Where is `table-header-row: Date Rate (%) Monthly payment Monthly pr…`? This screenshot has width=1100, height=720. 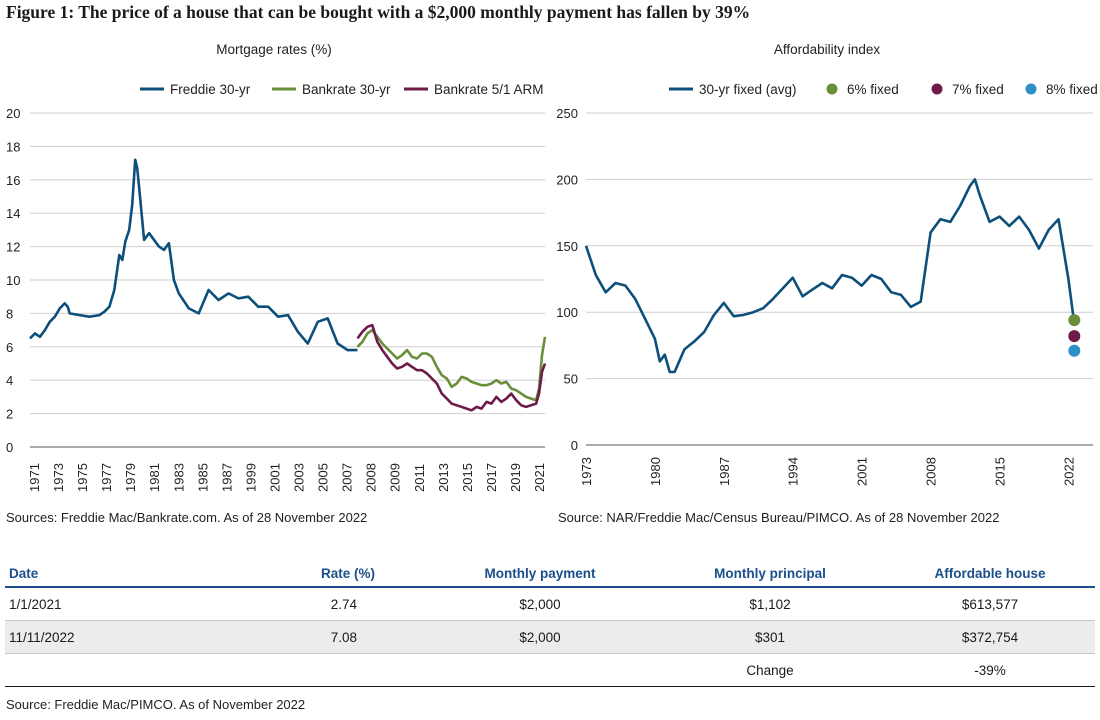
table-header-row: Date Rate (%) Monthly payment Monthly pr… is located at coordinates (550, 574).